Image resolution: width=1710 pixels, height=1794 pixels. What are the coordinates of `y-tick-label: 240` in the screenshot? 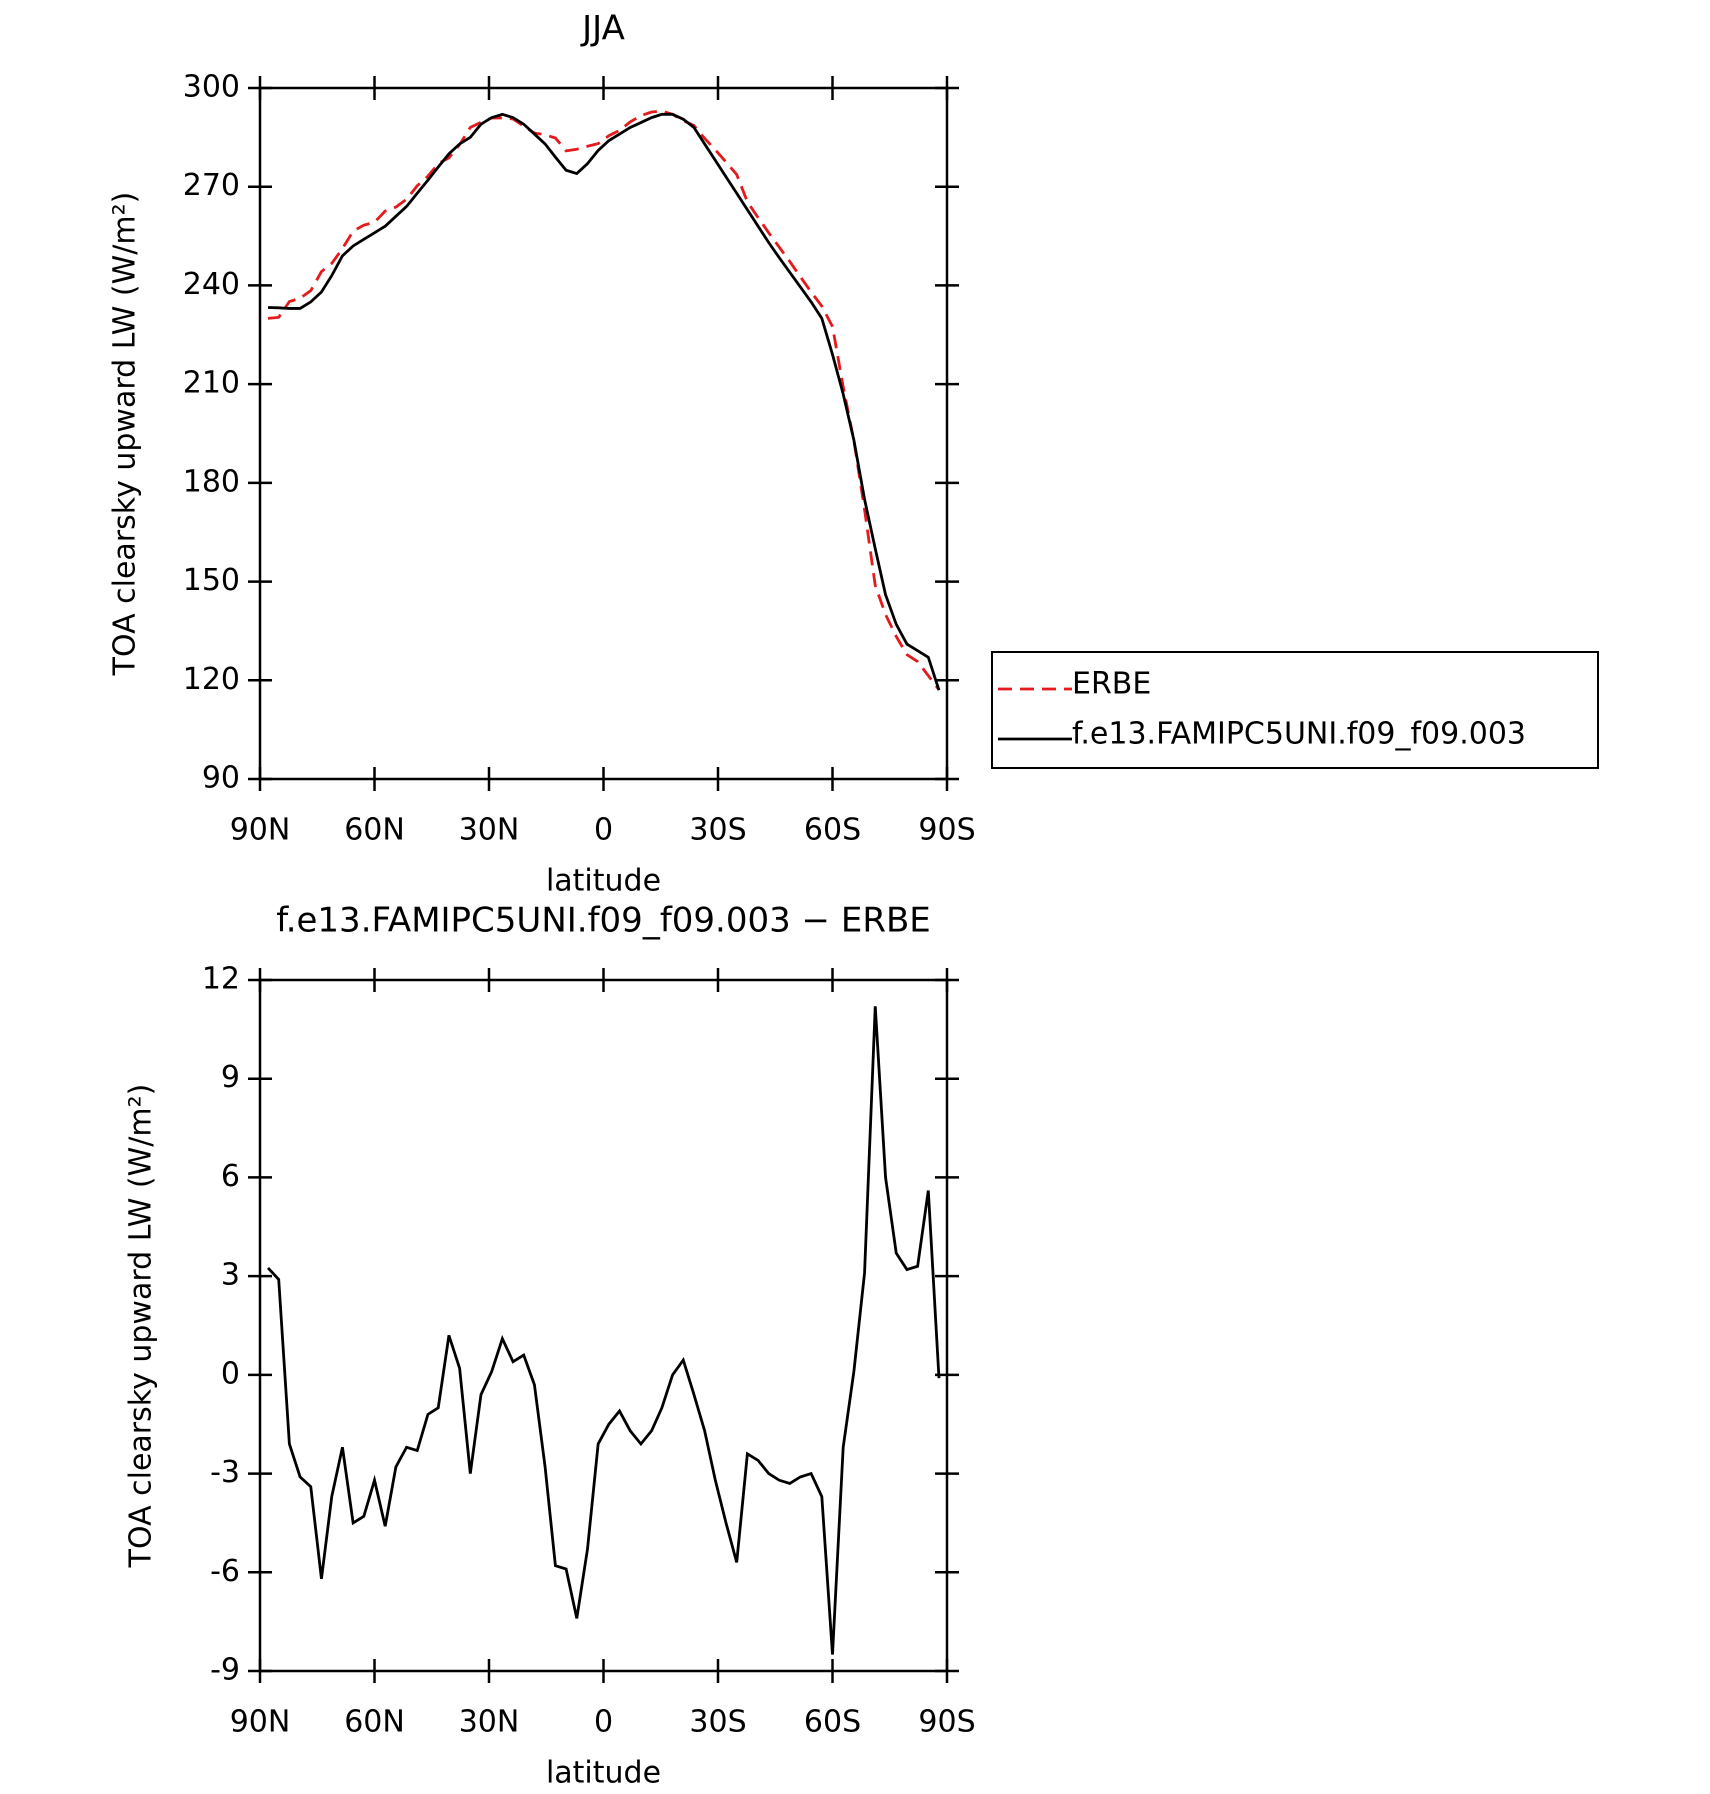 It's located at (211, 284).